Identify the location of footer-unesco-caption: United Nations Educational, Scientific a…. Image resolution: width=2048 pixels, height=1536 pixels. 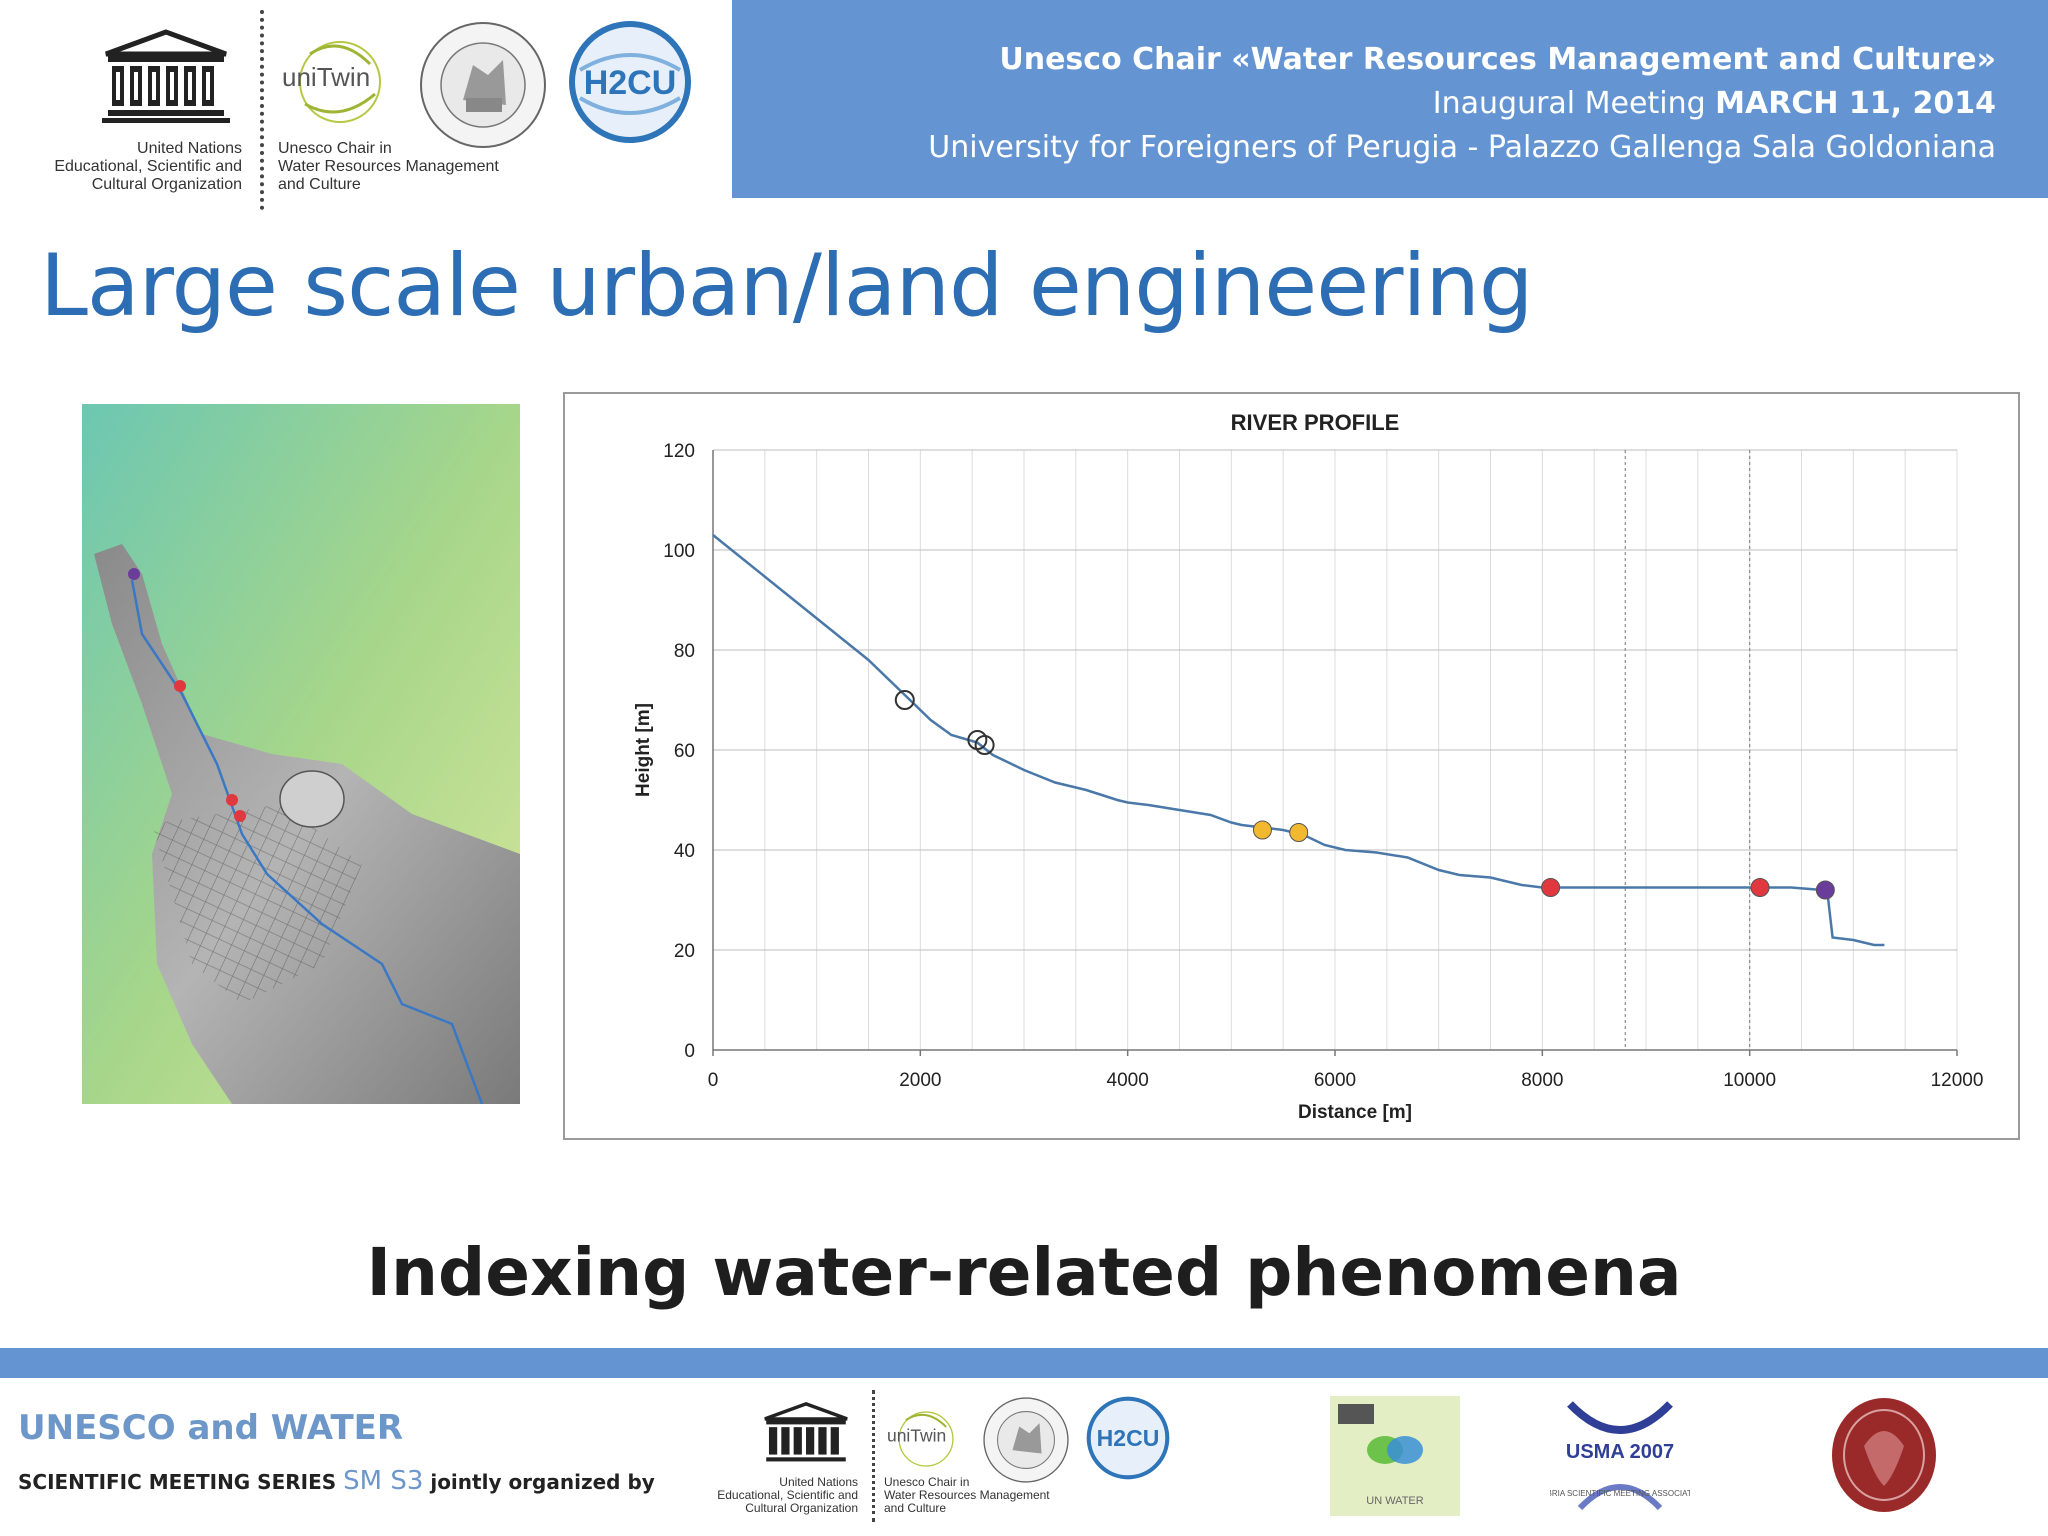
(787, 1495).